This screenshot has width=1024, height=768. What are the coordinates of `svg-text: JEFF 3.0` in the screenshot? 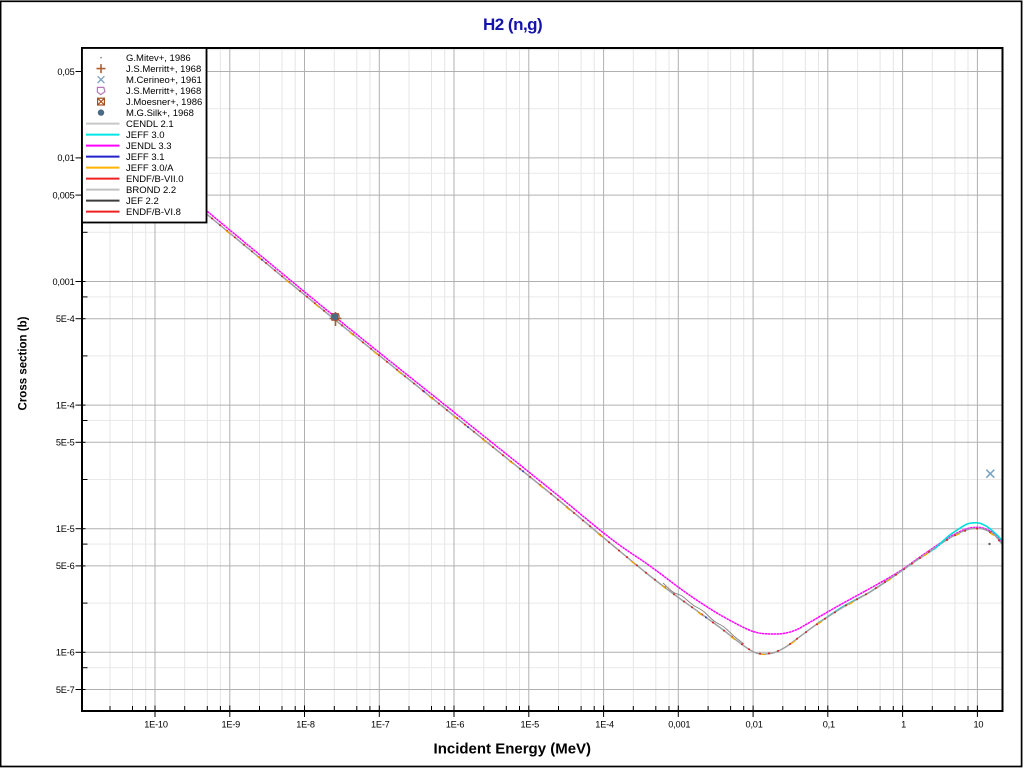 It's located at (145, 135).